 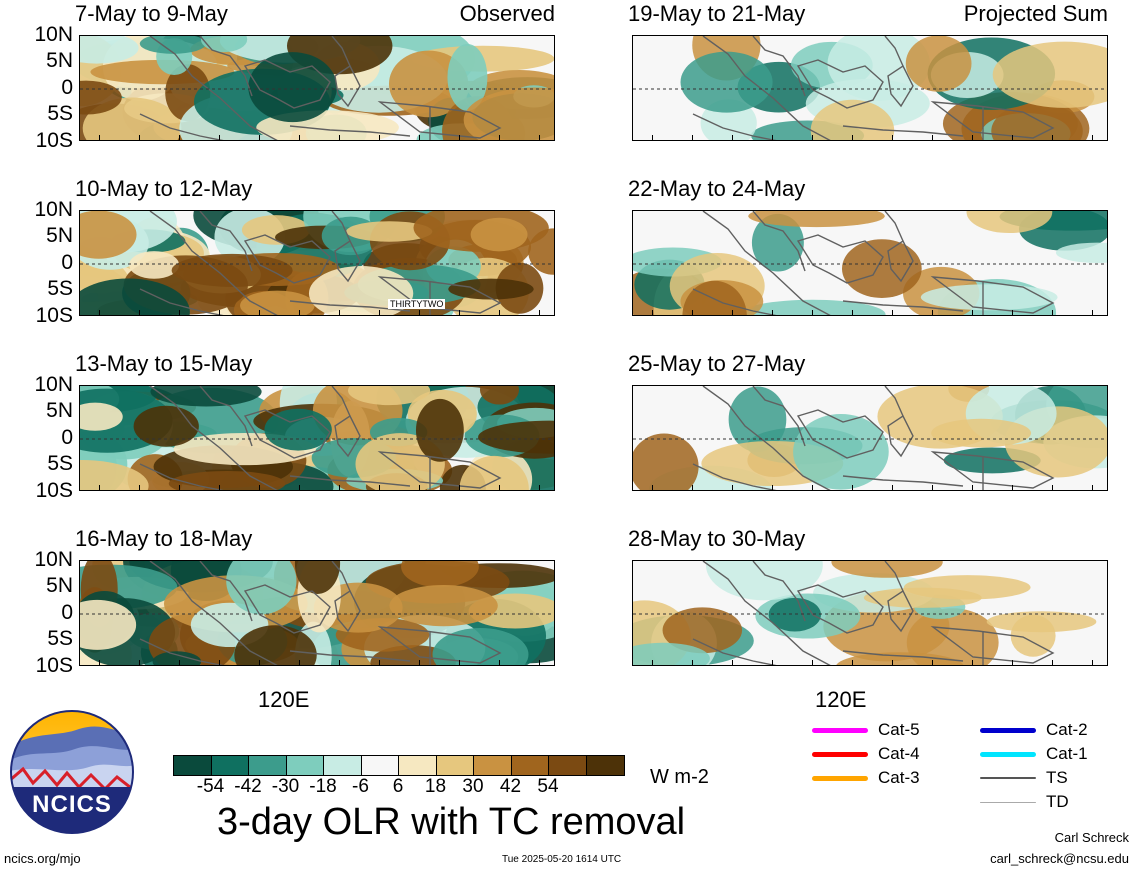 I want to click on legend-entry: TD, so click(x=1024, y=802).